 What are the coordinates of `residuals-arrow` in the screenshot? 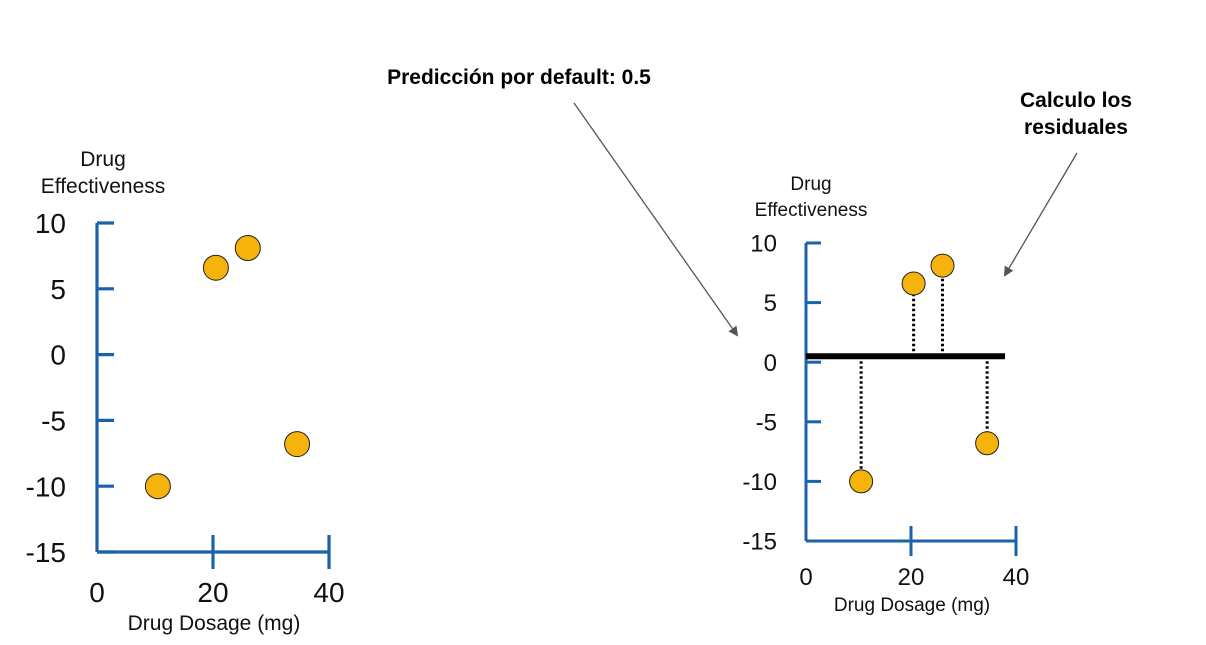 It's located at (1040, 214).